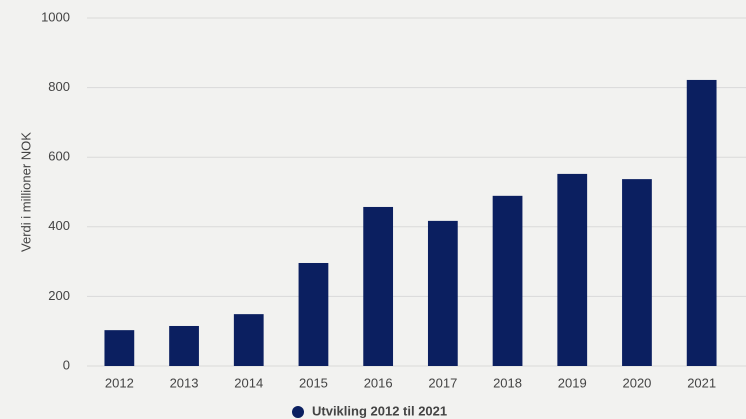 The height and width of the screenshot is (419, 746). What do you see at coordinates (55, 16) in the screenshot?
I see `y-tick-label: 1000` at bounding box center [55, 16].